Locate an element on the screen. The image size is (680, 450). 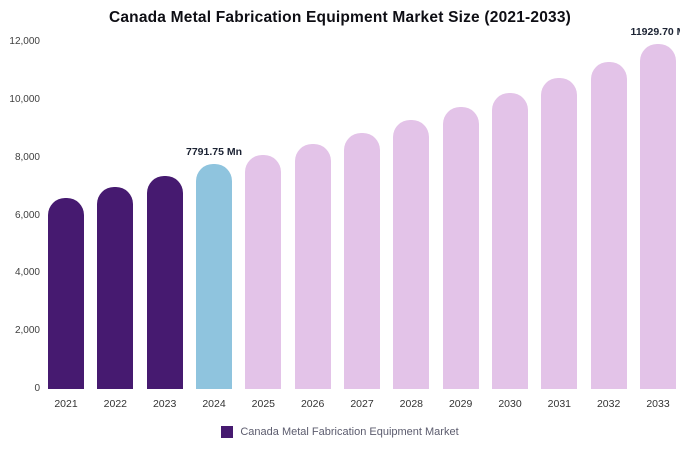
bar-2032 is located at coordinates (608, 225).